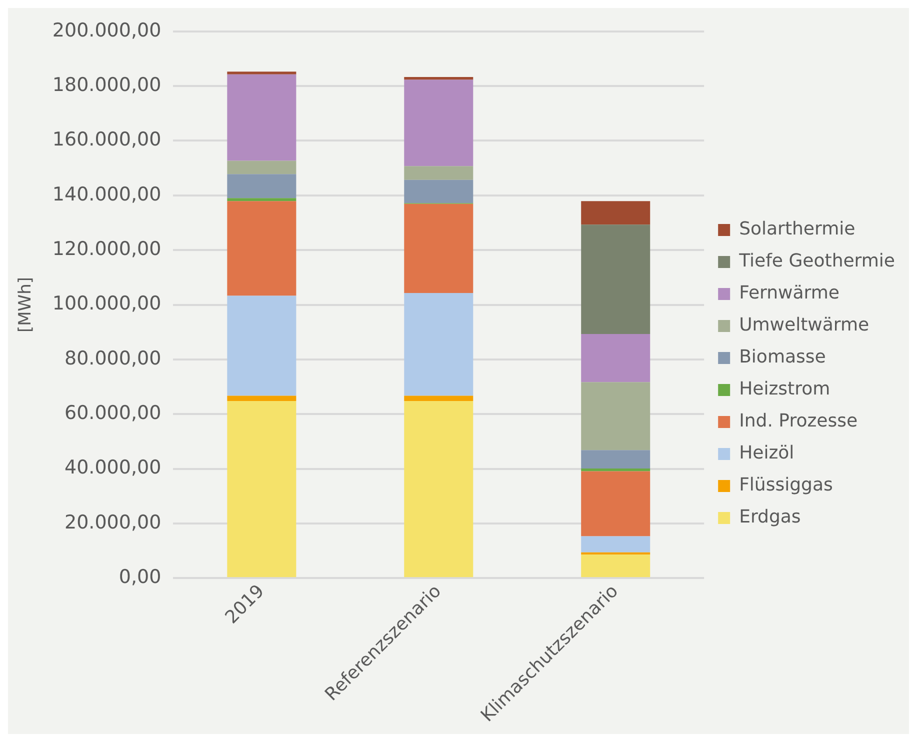  What do you see at coordinates (113, 467) in the screenshot?
I see `y-tick-label: 40.000,00` at bounding box center [113, 467].